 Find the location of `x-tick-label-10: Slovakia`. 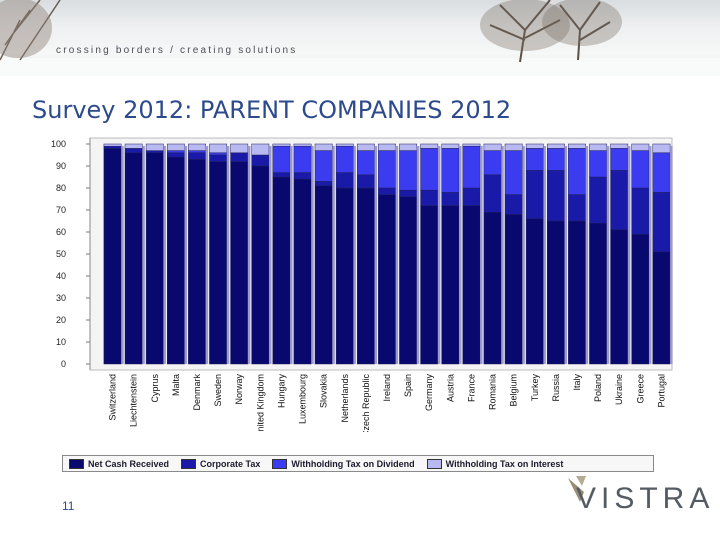

x-tick-label-10: Slovakia is located at coordinates (324, 391).